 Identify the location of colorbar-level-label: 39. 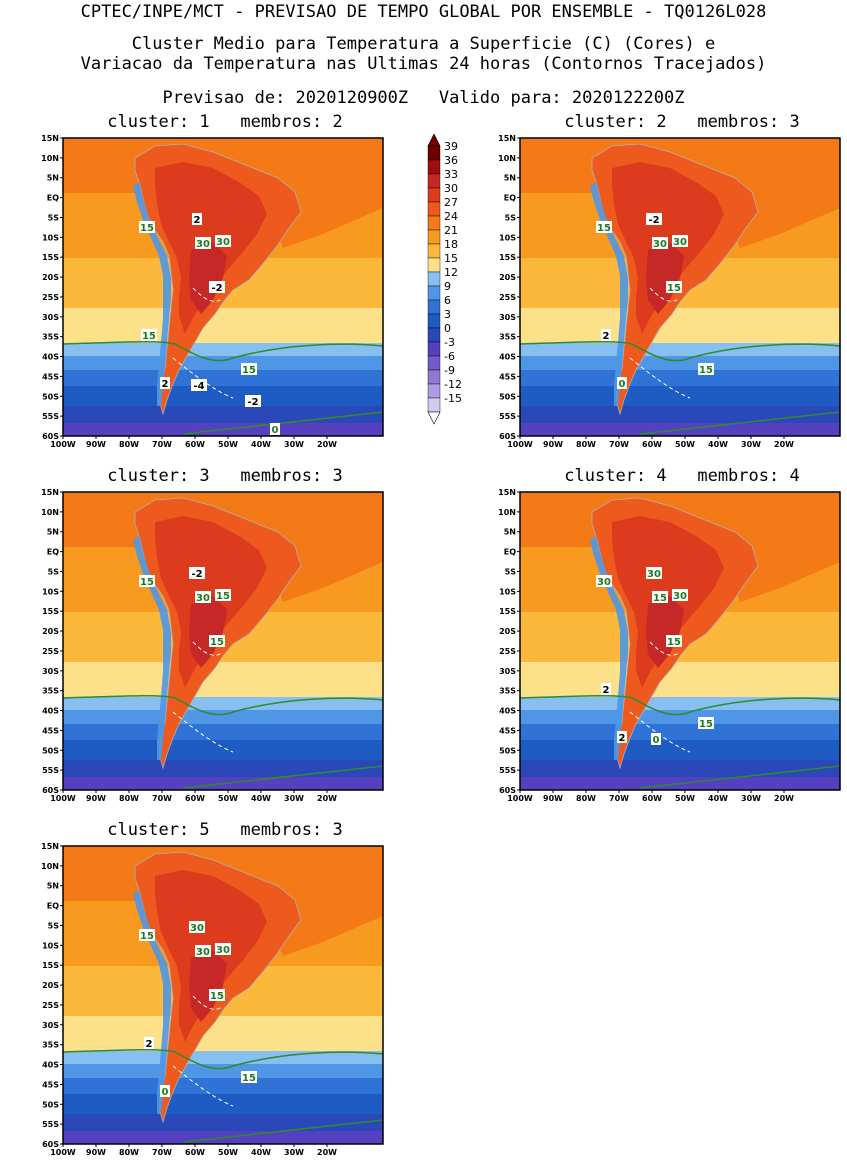
(451, 146).